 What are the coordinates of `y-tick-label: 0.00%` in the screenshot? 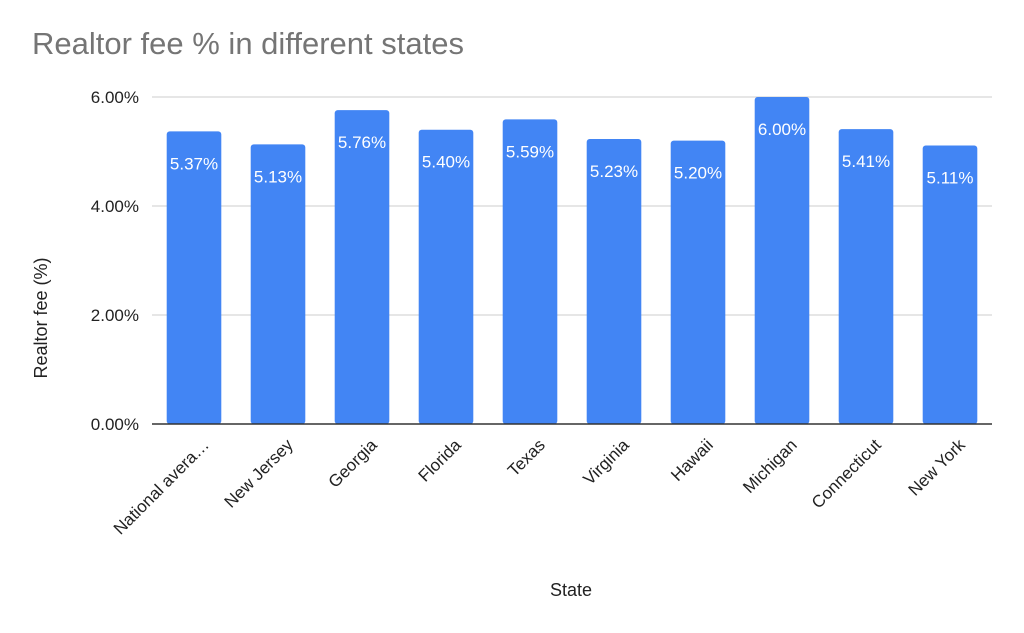 It's located at (115, 424).